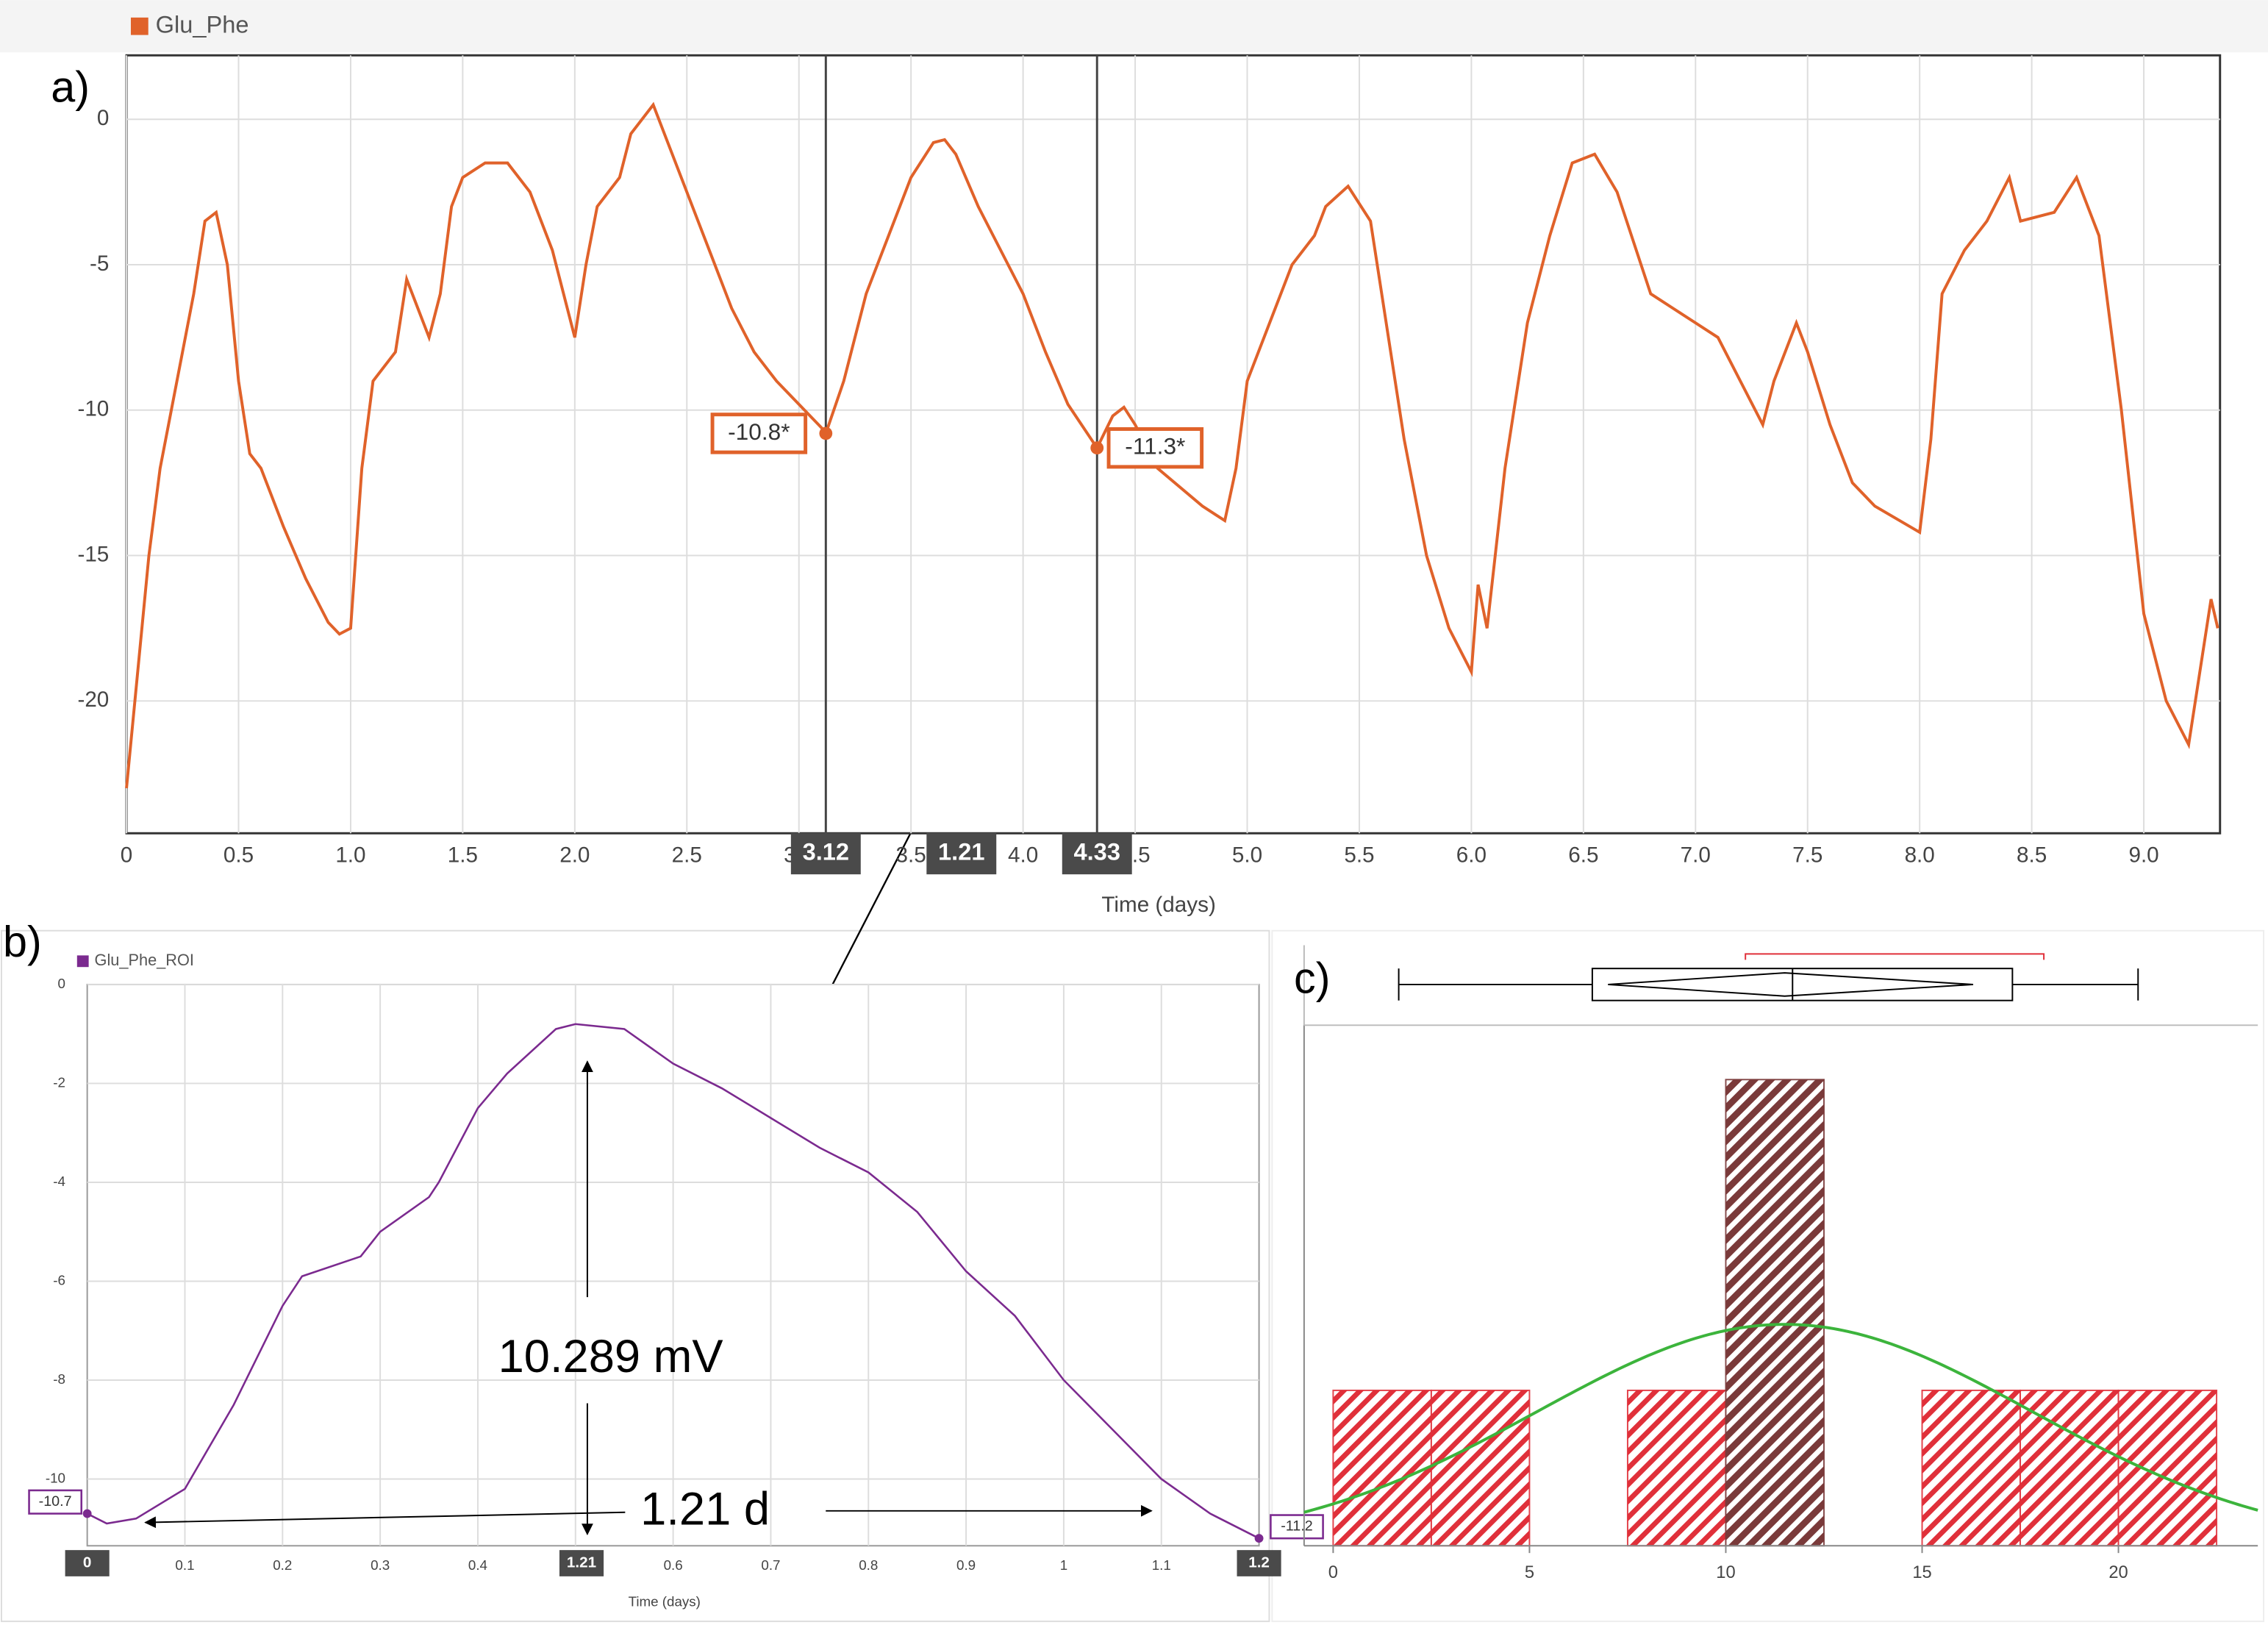  What do you see at coordinates (1920, 855) in the screenshot?
I see `x-tick-label: 8.0` at bounding box center [1920, 855].